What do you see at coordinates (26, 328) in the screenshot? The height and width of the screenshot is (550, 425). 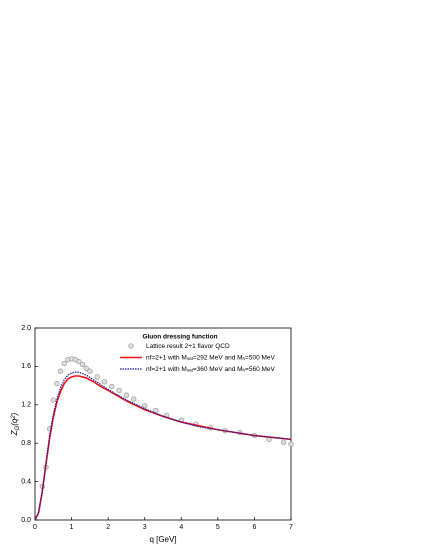 I see `y-tick-label: 2.0` at bounding box center [26, 328].